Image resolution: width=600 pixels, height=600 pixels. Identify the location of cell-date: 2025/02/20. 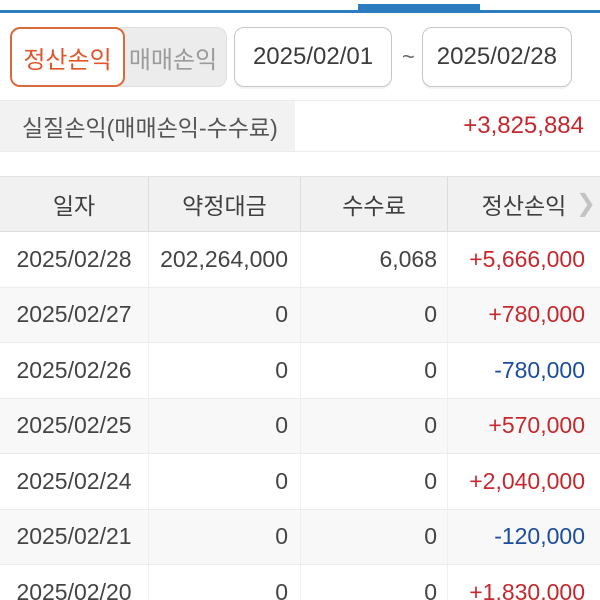
(74, 589).